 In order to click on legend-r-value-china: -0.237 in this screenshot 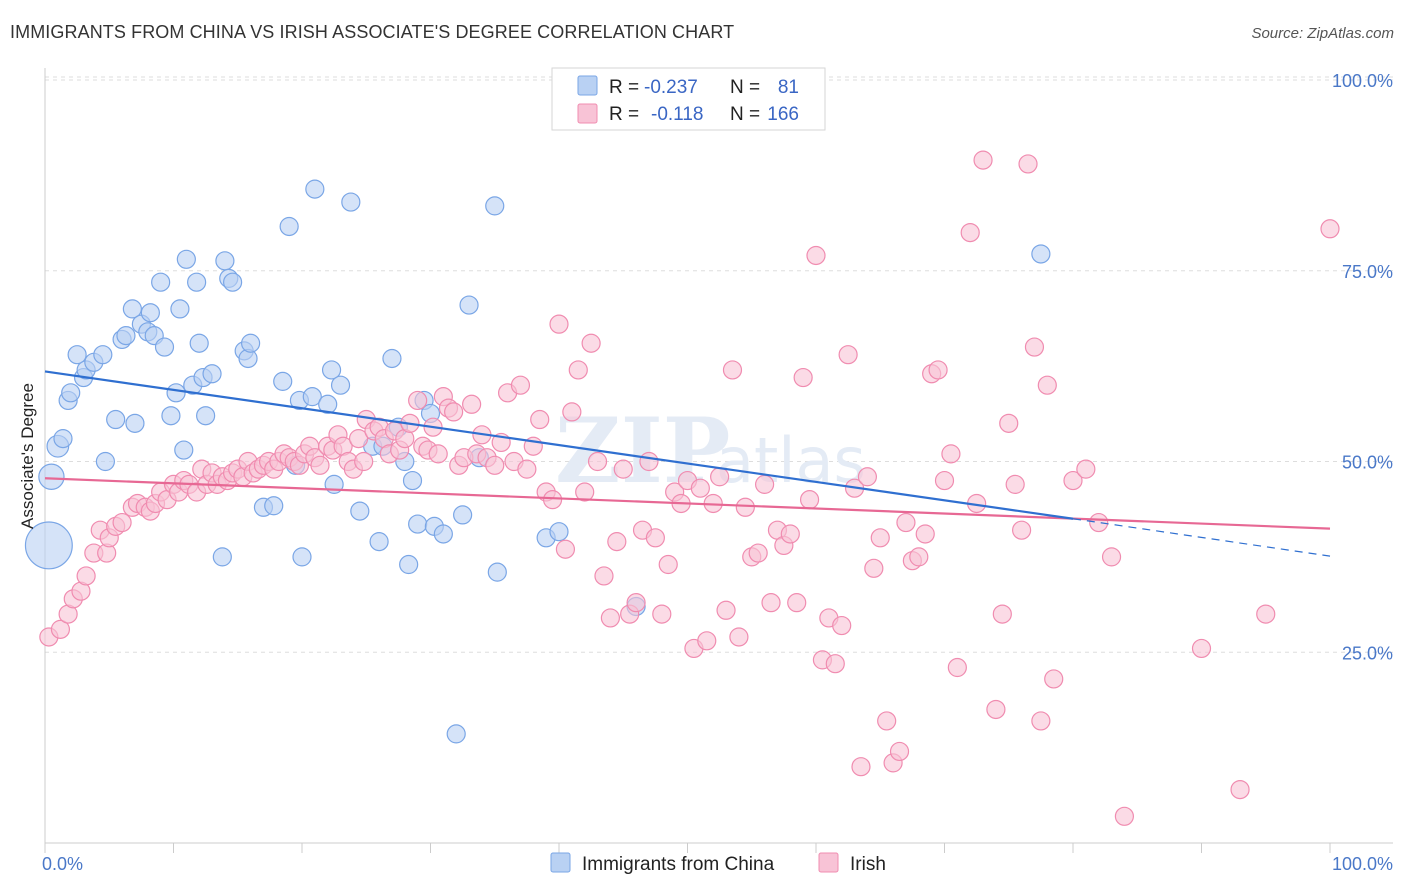, I will do `click(671, 87)`.